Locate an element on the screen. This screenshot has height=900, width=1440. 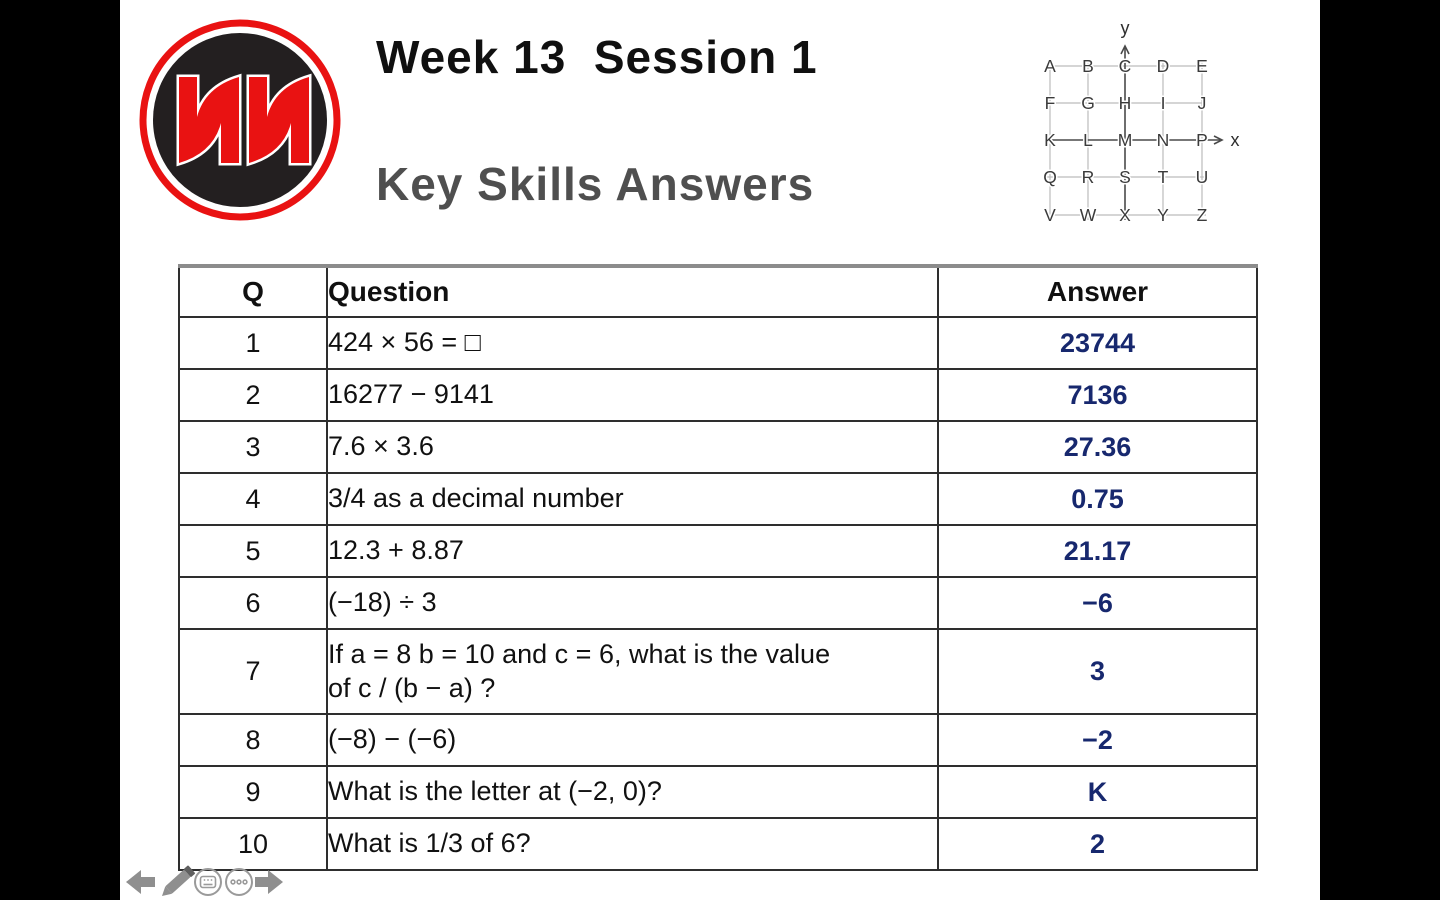
answer-value: 0.75 is located at coordinates (1097, 499).